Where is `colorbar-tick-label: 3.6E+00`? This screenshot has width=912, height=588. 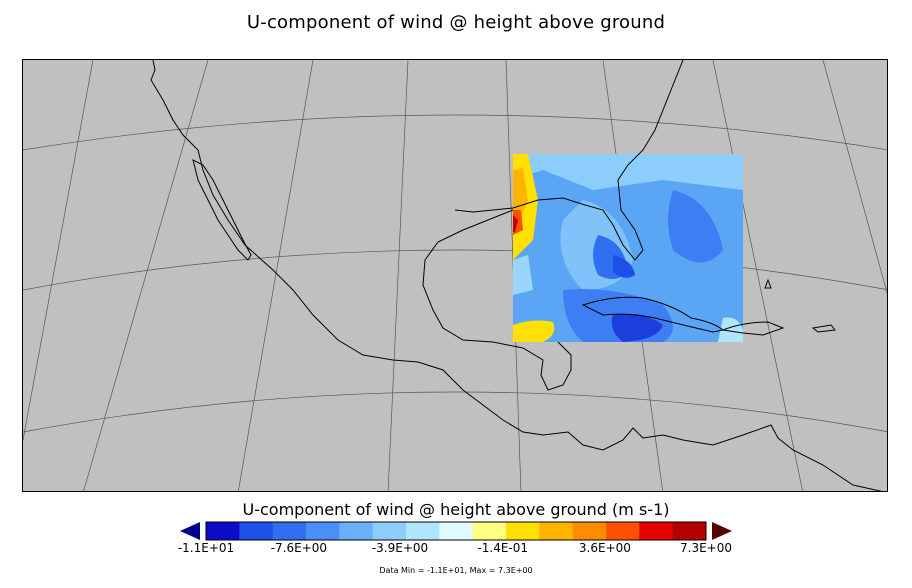 colorbar-tick-label: 3.6E+00 is located at coordinates (604, 548).